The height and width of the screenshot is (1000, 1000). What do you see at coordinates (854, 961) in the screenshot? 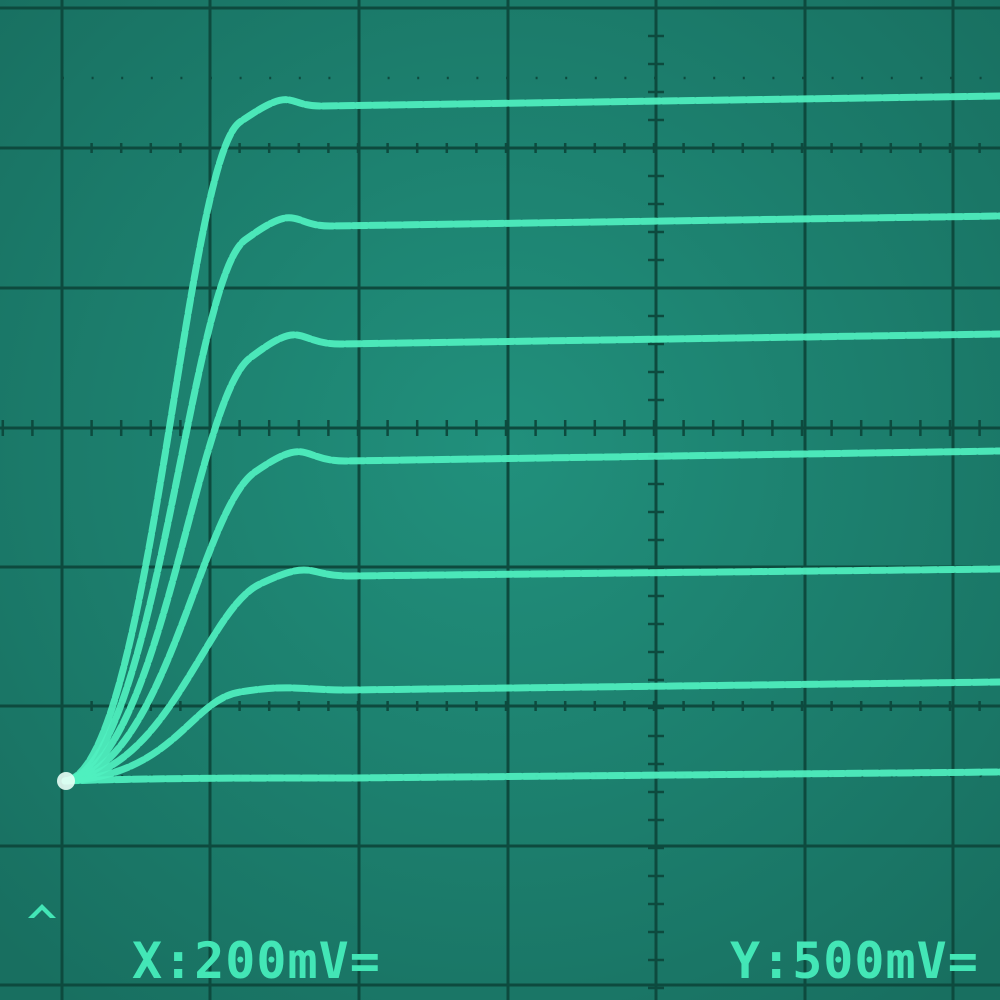
I see `y-scale-readout: Y:500mV=` at bounding box center [854, 961].